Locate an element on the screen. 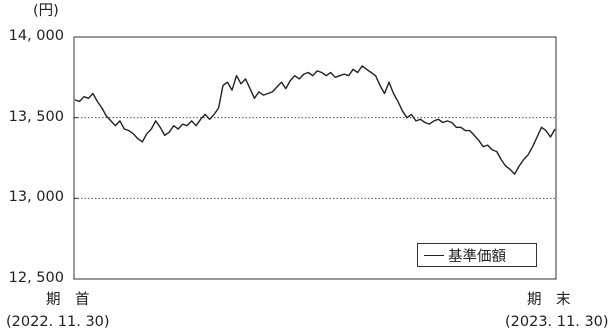 The width and height of the screenshot is (609, 333). x-start-date: (2022. 11. 30) is located at coordinates (58, 322).